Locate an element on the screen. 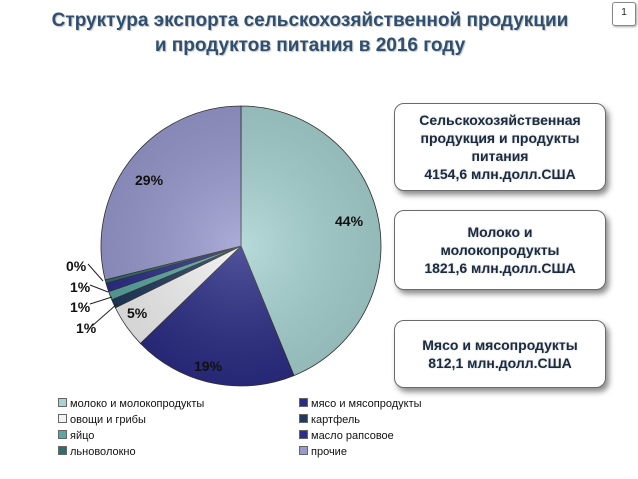 Image resolution: width=638 pixels, height=479 pixels. legend-item-6: масло рапсовое is located at coordinates (346, 436).